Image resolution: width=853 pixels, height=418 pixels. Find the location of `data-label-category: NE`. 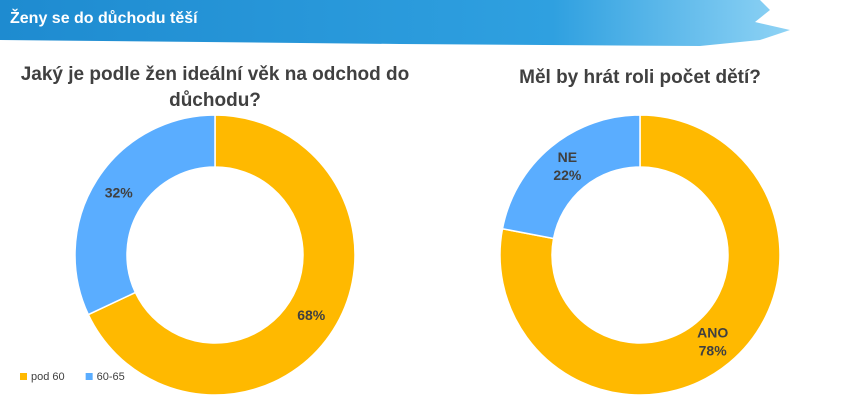

data-label-category: NE is located at coordinates (567, 157).